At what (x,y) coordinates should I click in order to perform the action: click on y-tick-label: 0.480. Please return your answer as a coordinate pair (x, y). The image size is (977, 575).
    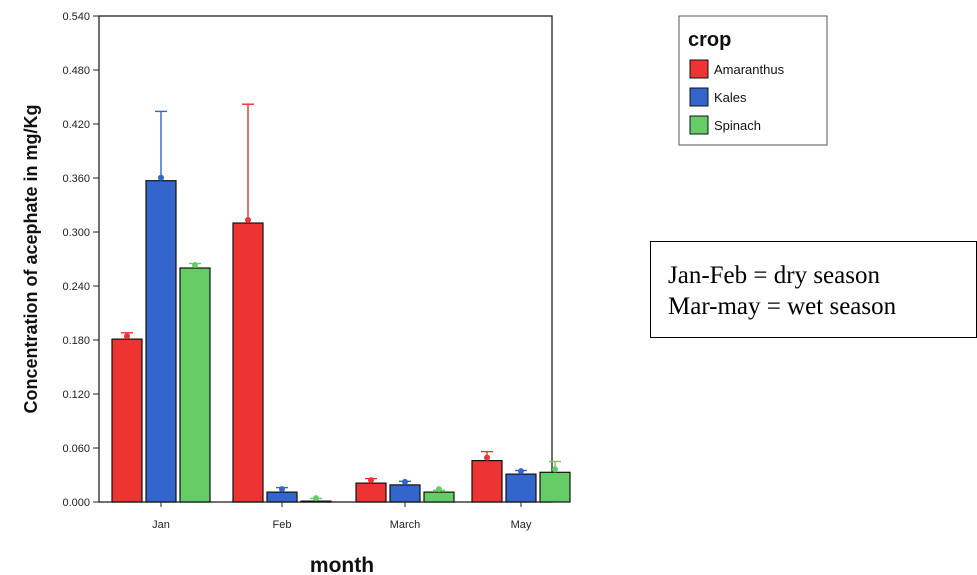
    Looking at the image, I should click on (76, 71).